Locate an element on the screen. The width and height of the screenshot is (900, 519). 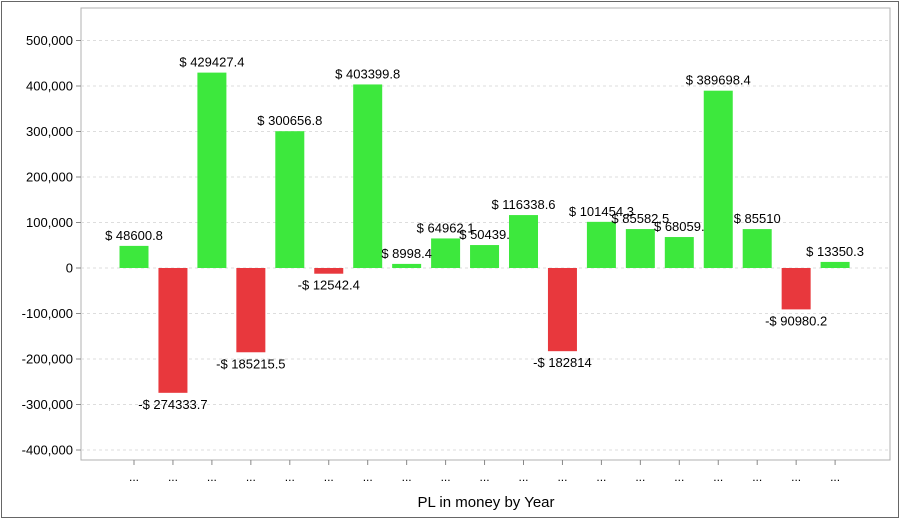
data-label: -$ 185215.5 is located at coordinates (250, 363).